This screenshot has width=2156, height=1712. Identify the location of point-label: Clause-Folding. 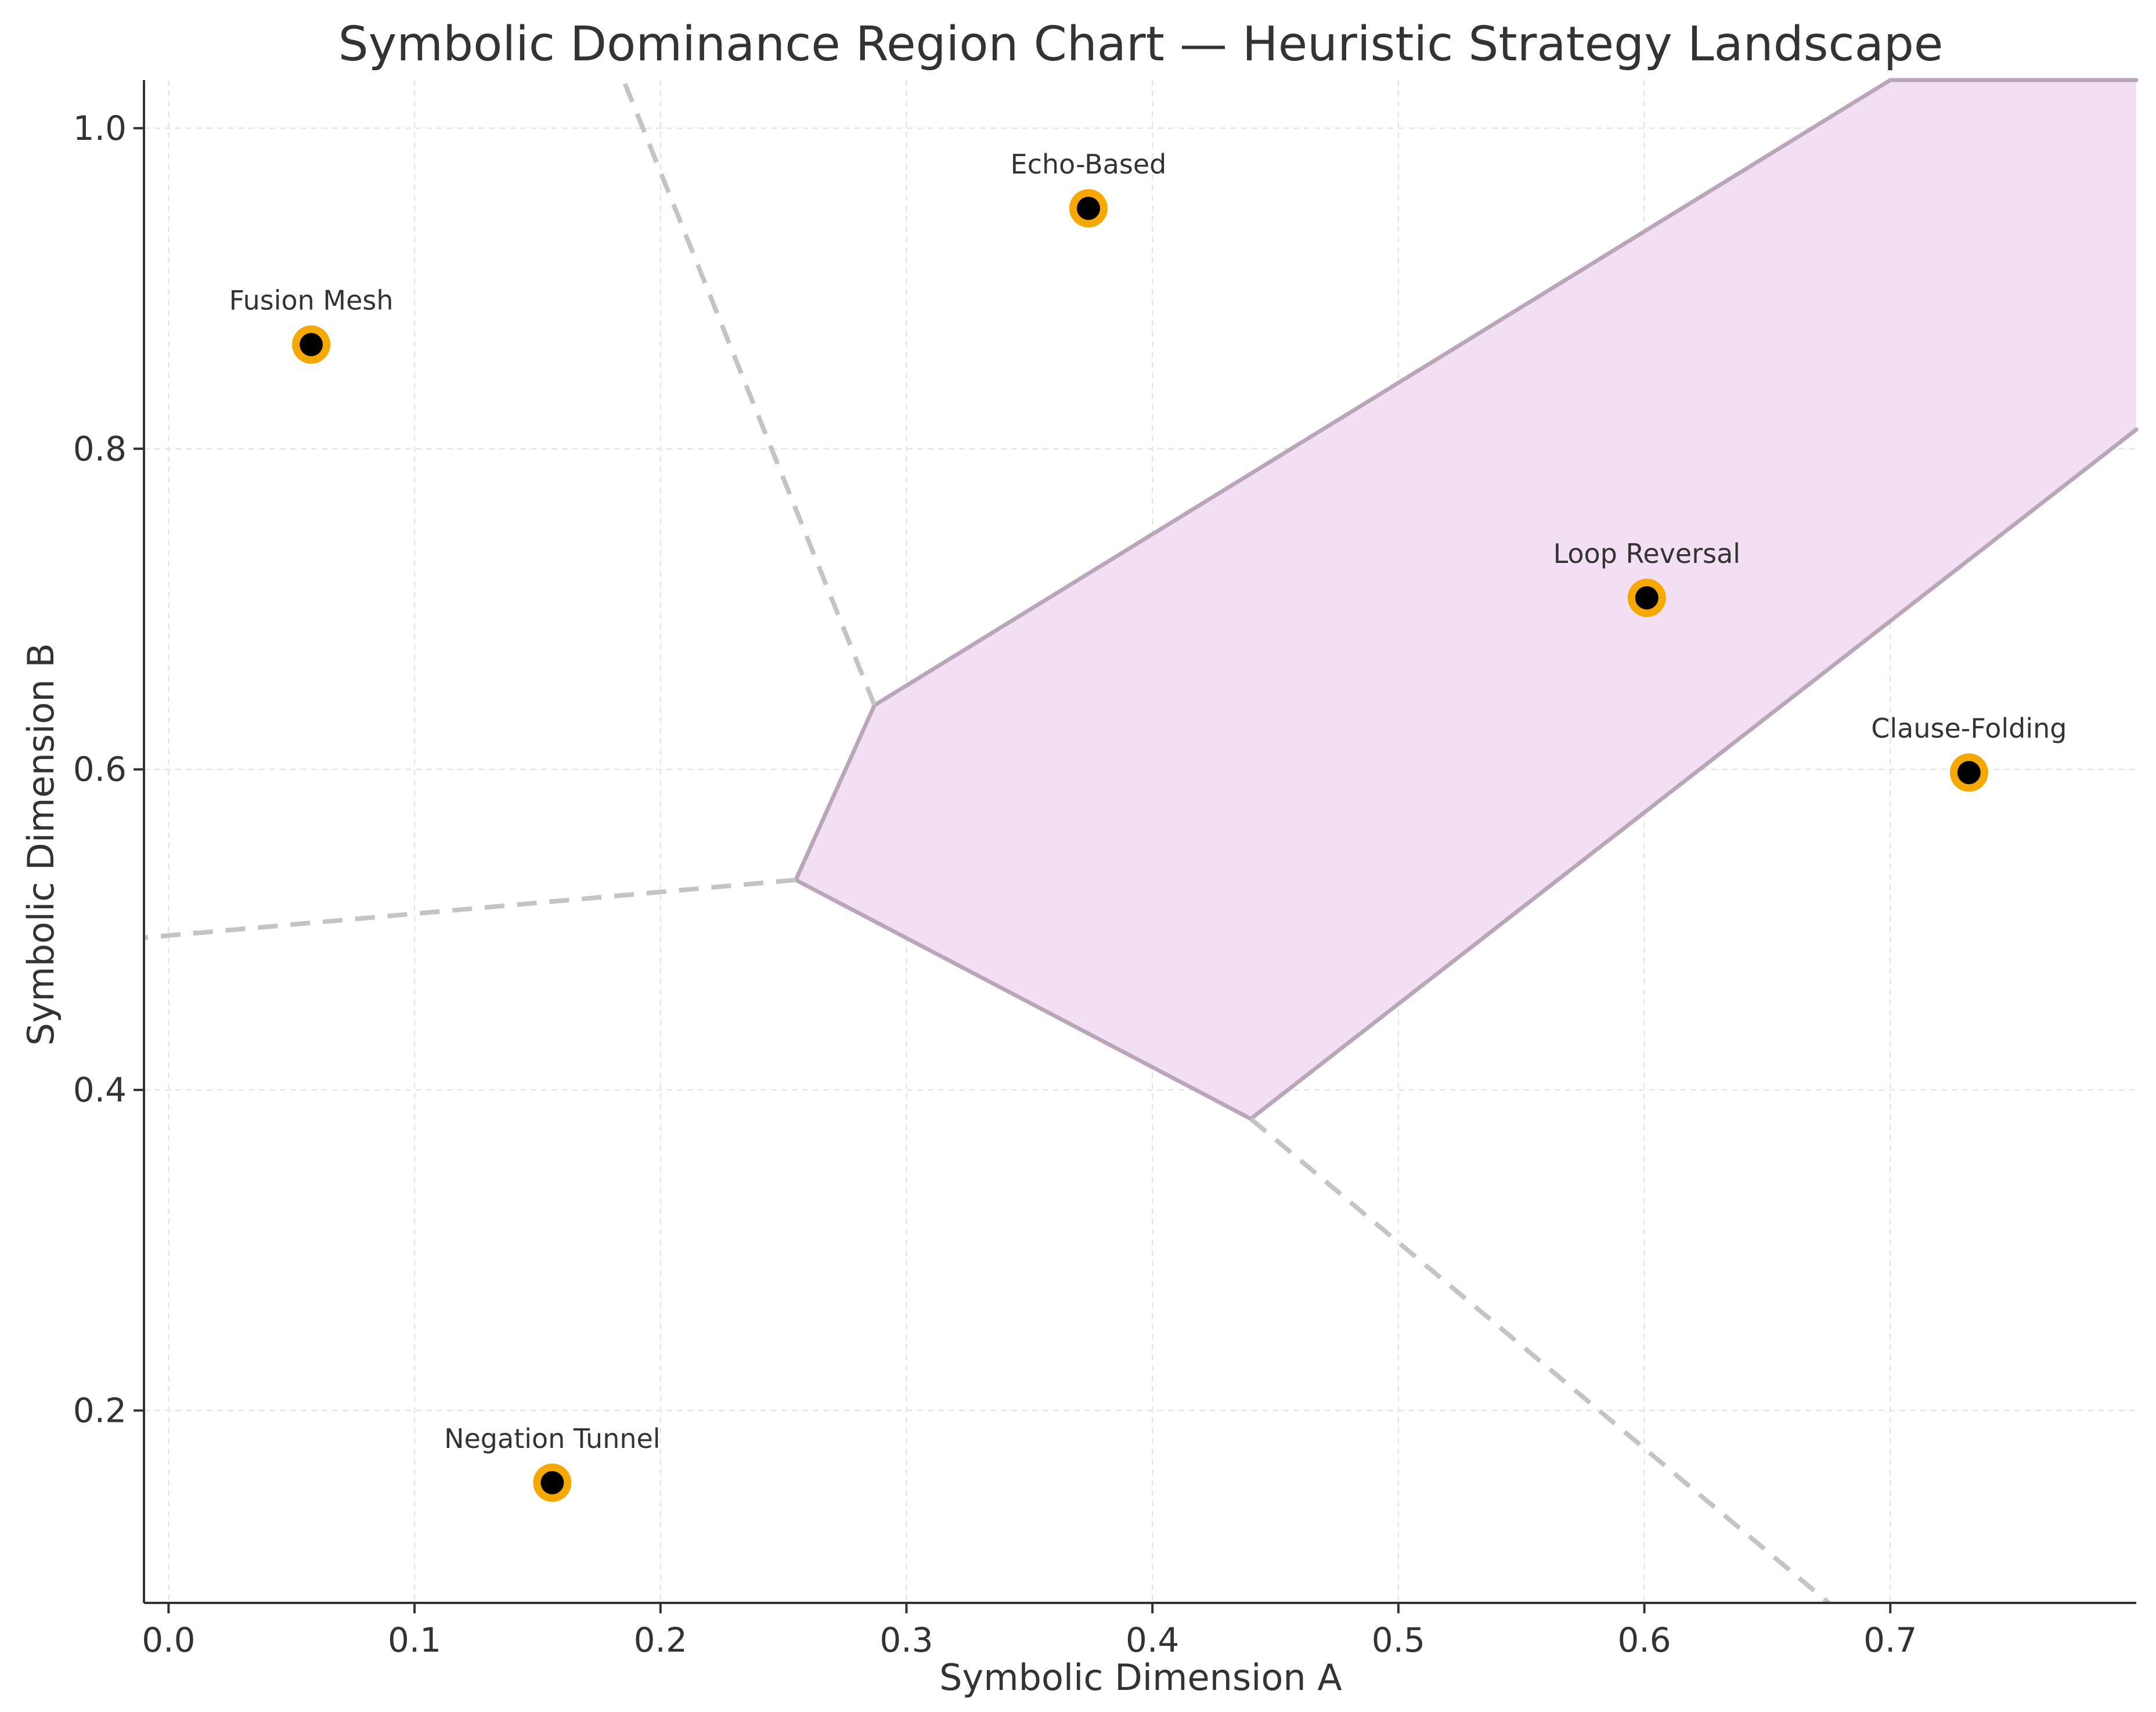
(1969, 728).